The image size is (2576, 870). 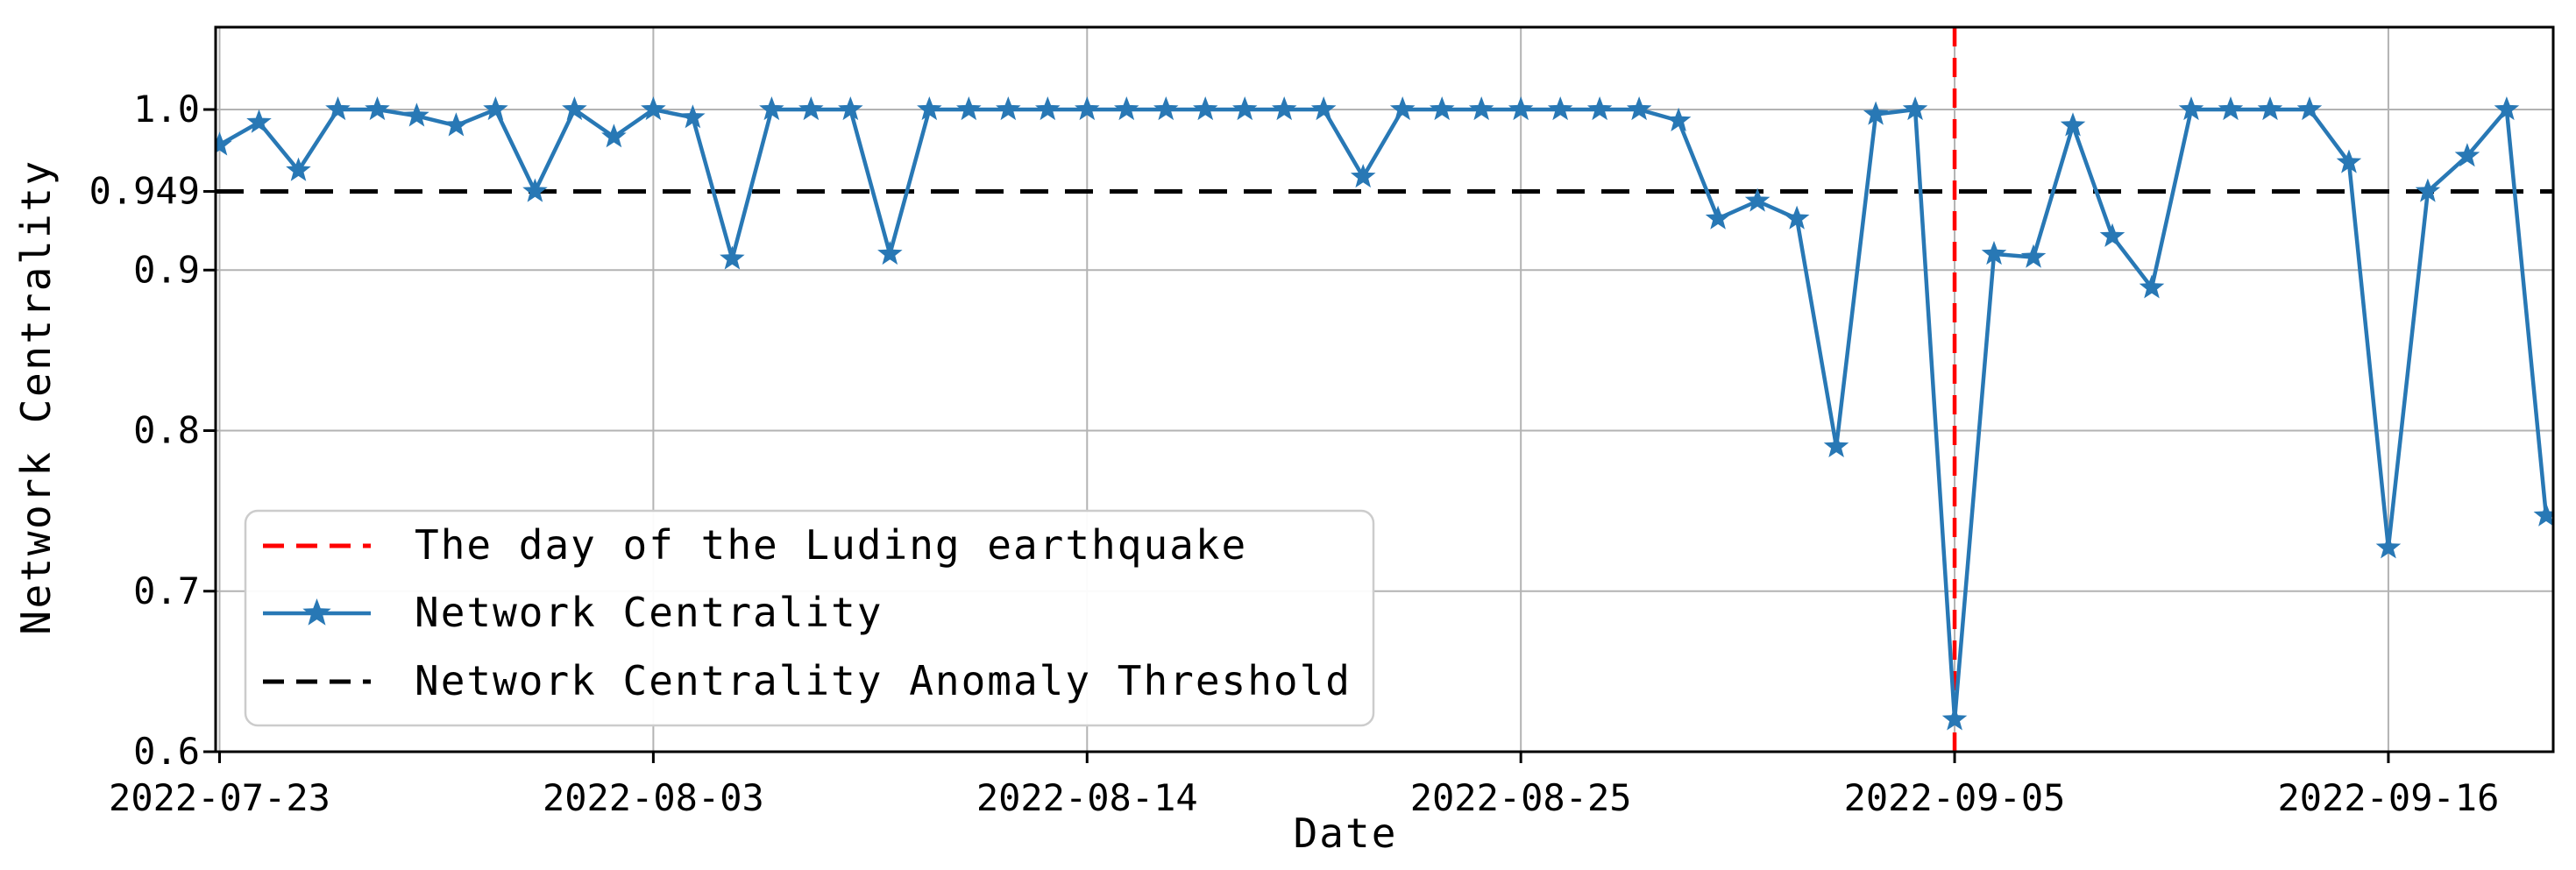 I want to click on y-tick-label: 0.7, so click(x=166, y=590).